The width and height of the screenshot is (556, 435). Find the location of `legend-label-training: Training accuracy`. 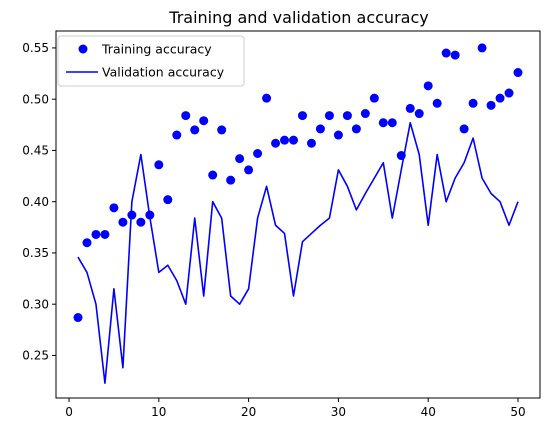

legend-label-training: Training accuracy is located at coordinates (156, 49).